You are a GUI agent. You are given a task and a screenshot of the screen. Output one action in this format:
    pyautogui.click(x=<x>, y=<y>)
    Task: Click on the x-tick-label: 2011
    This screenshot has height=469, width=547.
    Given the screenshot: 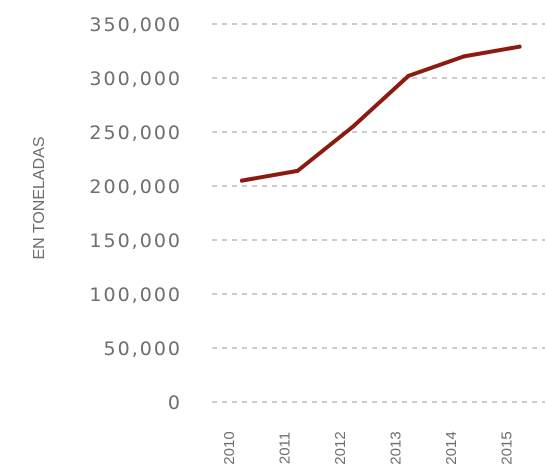 What is the action you would take?
    pyautogui.click(x=285, y=448)
    